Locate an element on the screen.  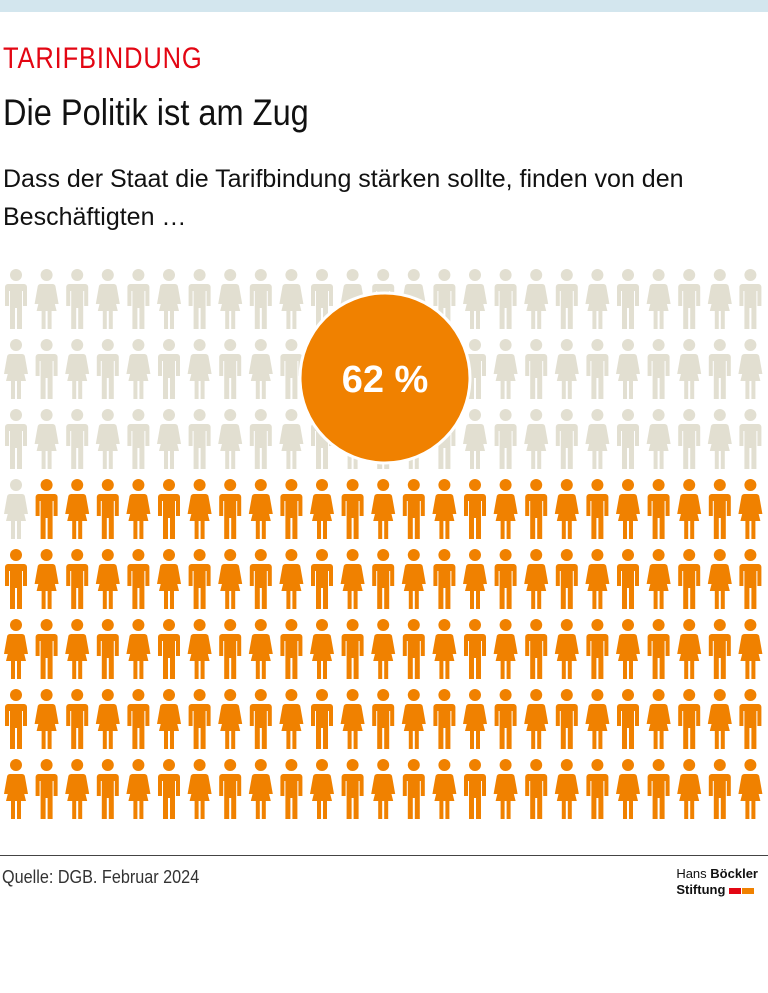
rule is located at coordinates (384, 855).